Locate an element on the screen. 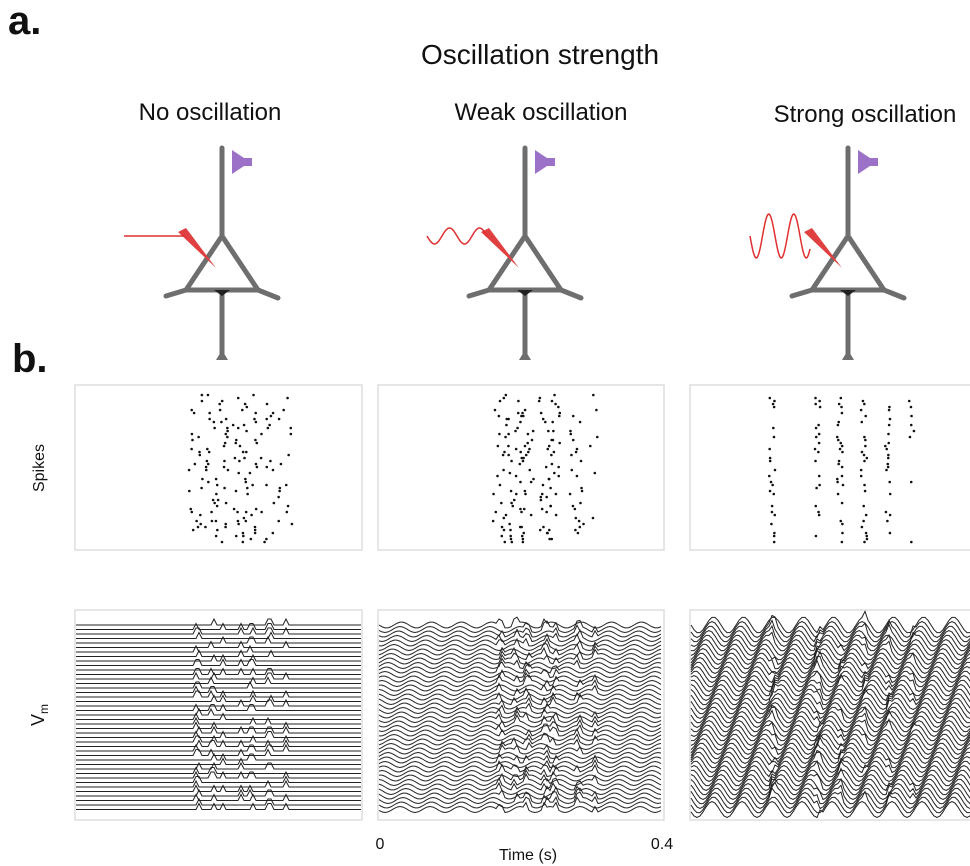  panel-label: a. is located at coordinates (24, 21).